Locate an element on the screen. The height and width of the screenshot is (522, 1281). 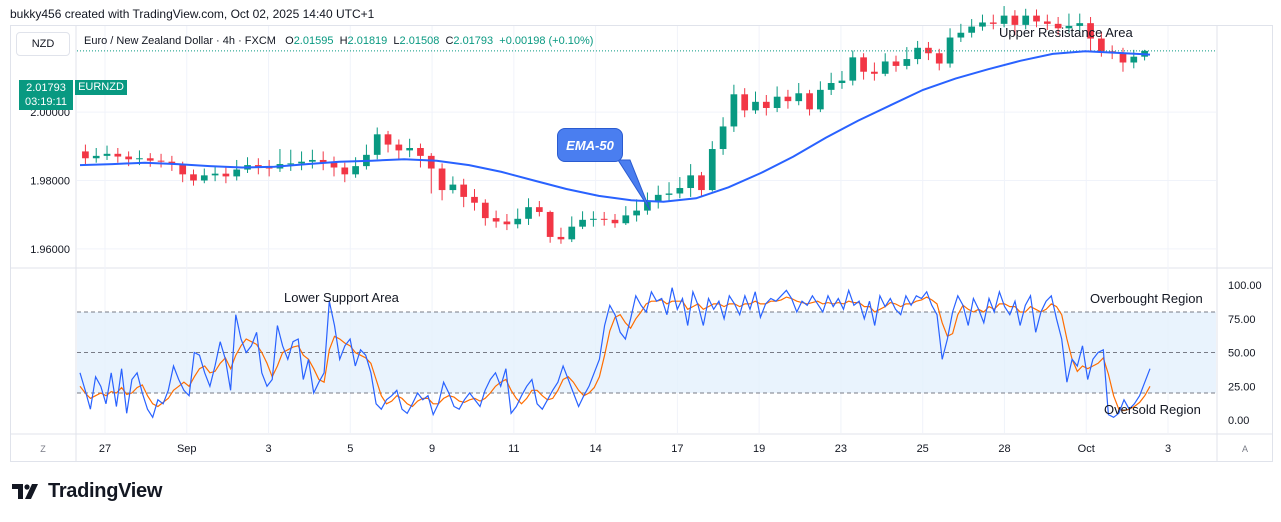
tradingview-logo: TradingView is located at coordinates (87, 491).